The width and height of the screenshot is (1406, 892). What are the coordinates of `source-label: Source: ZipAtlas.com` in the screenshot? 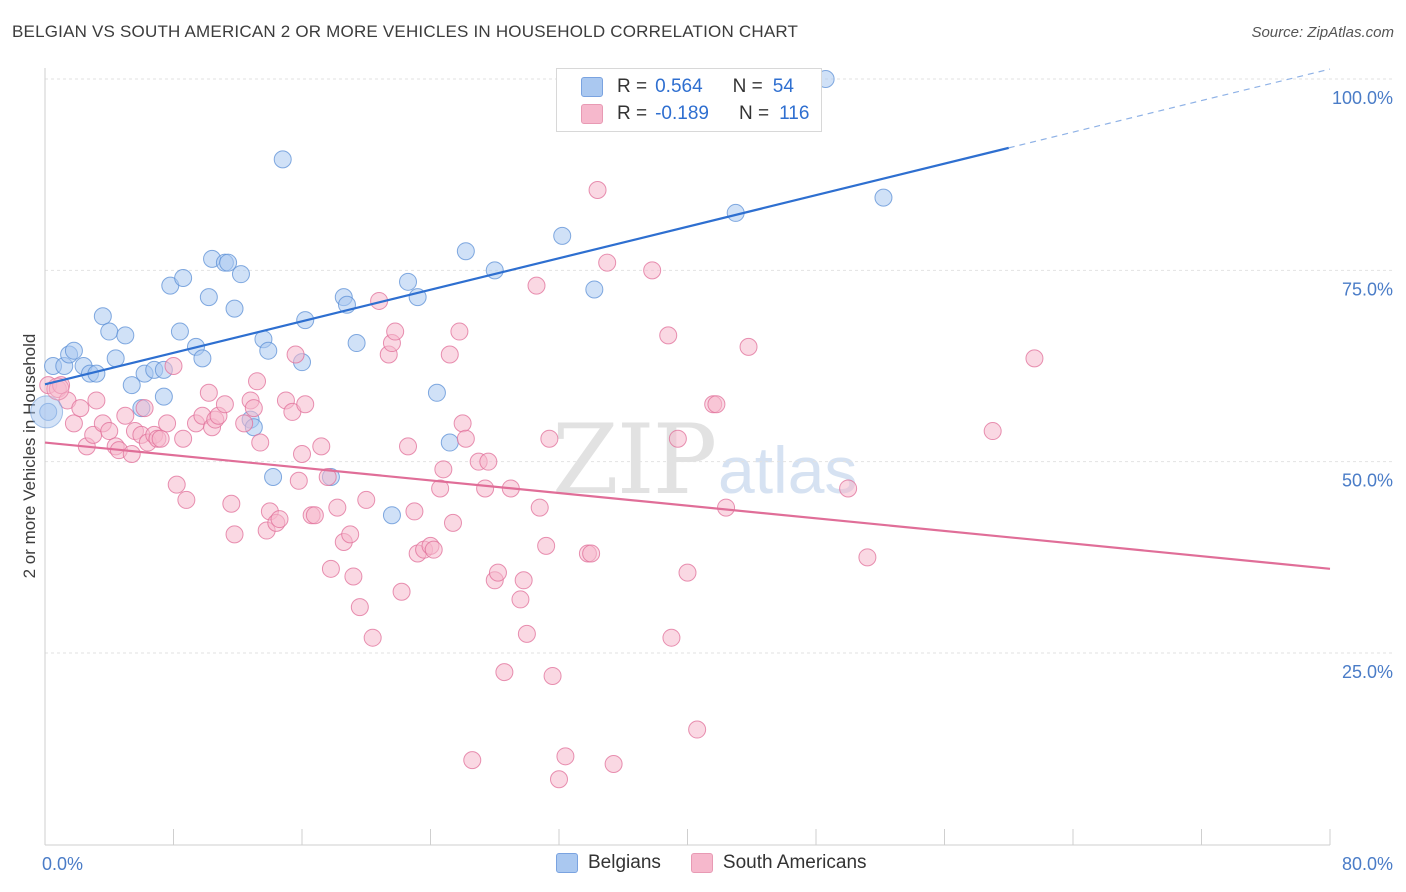 It's located at (1322, 32).